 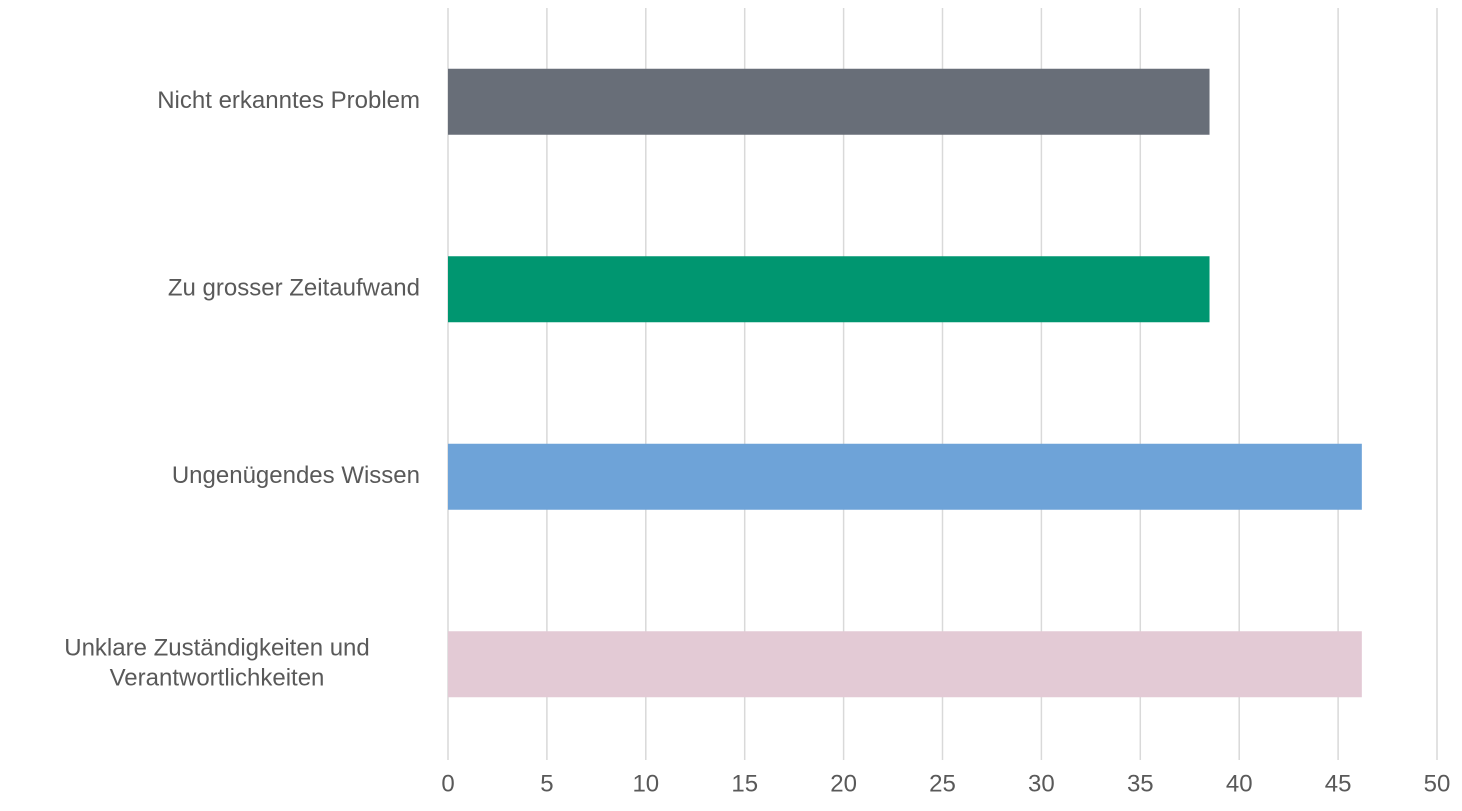 I want to click on y-tick-label: Ungenügendes Wissen, so click(x=296, y=475).